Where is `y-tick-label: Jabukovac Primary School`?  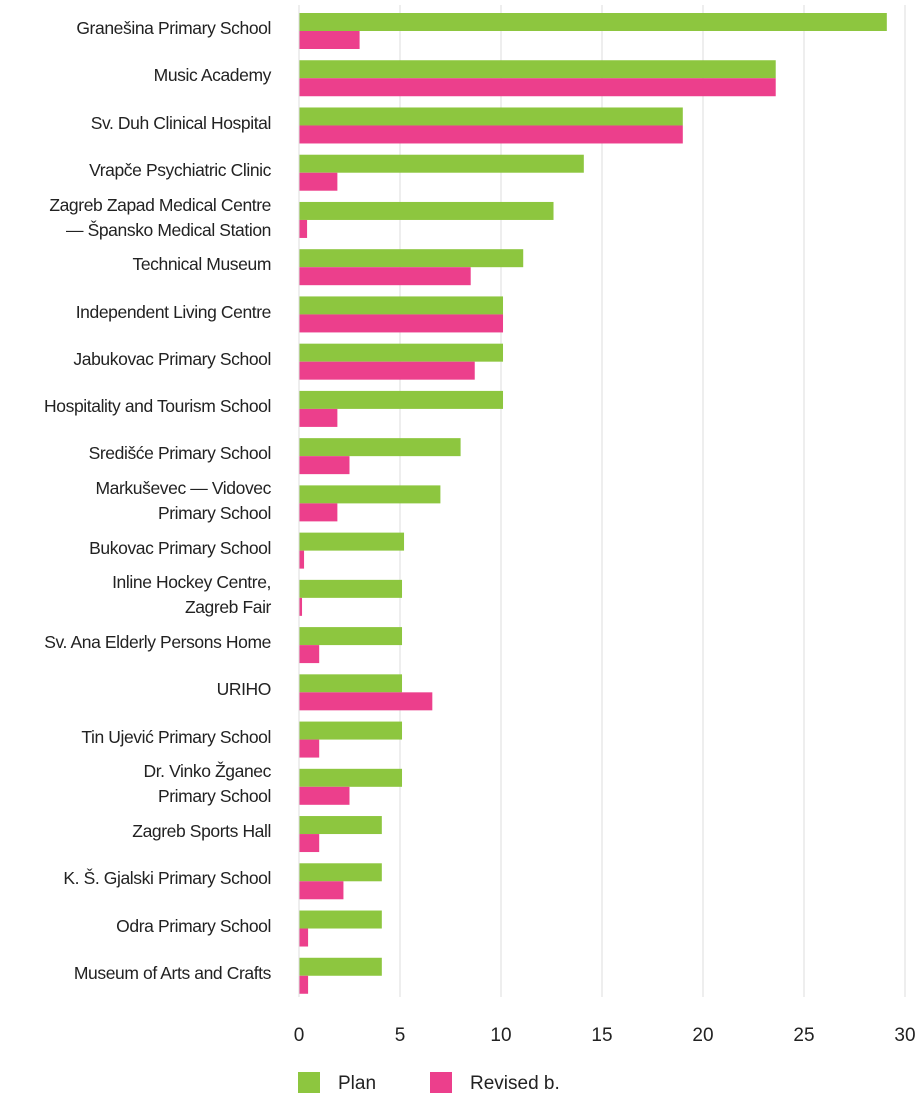 y-tick-label: Jabukovac Primary School is located at coordinates (172, 358).